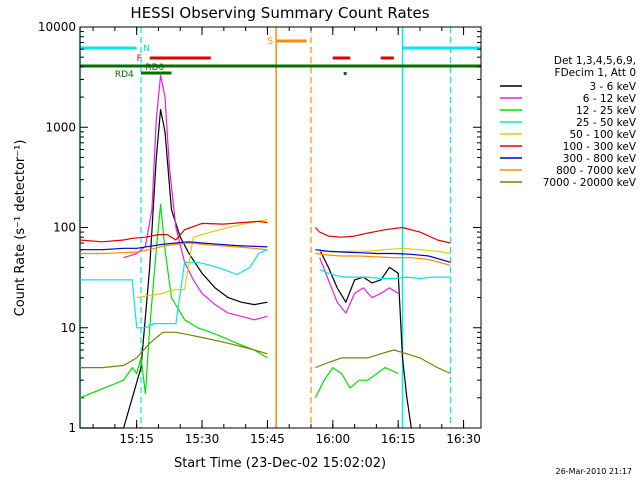 The image size is (640, 480). What do you see at coordinates (280, 463) in the screenshot?
I see `x-axis-label: Start Time (23-Dec-02 15:02:02)` at bounding box center [280, 463].